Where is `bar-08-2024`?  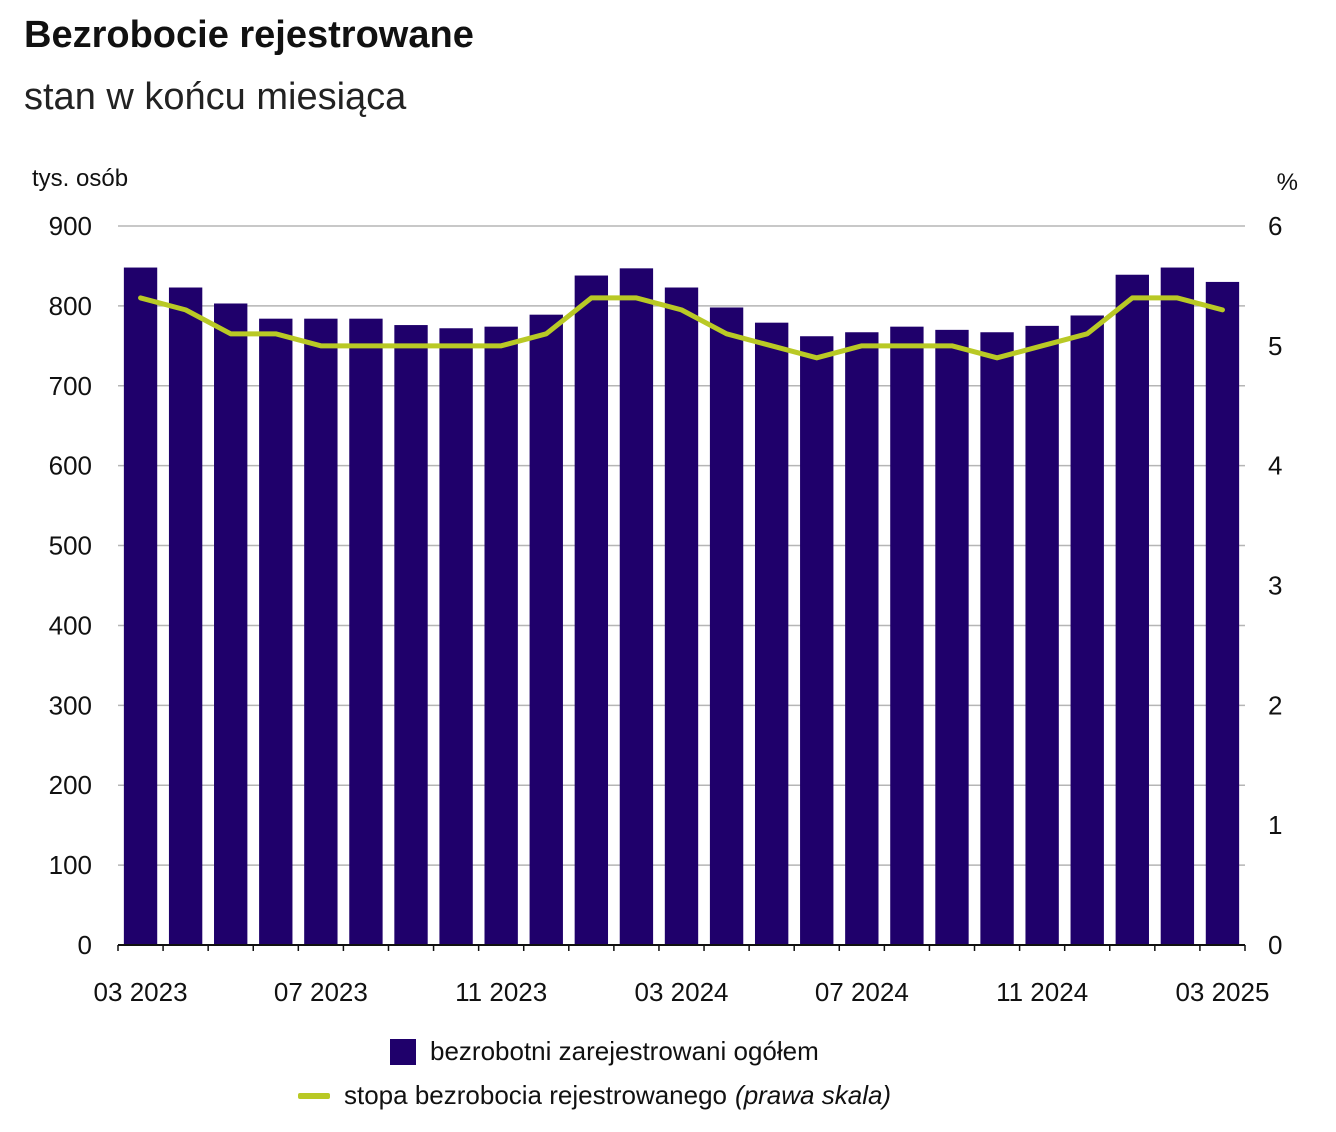 bar-08-2024 is located at coordinates (907, 635).